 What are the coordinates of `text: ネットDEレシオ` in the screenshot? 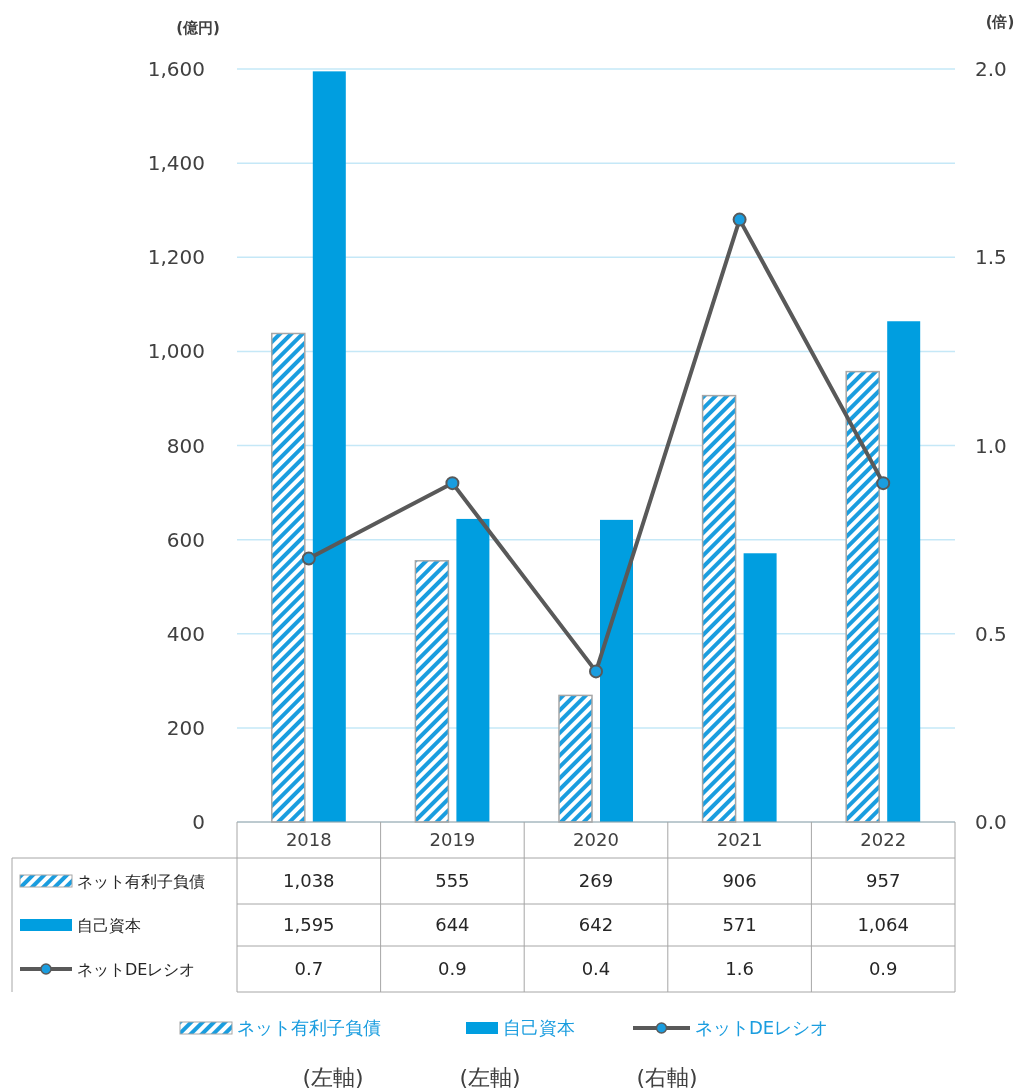 It's located at (762, 1028).